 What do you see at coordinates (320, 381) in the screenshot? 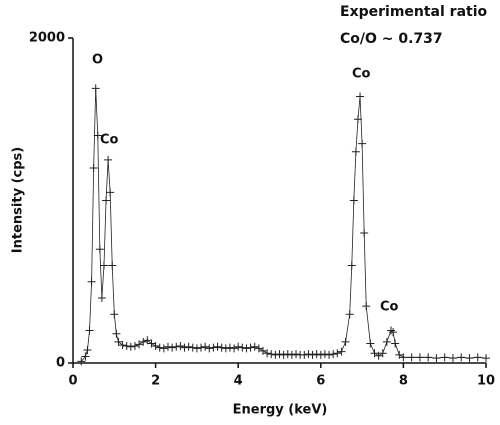
I see `x-tick-label: 6` at bounding box center [320, 381].